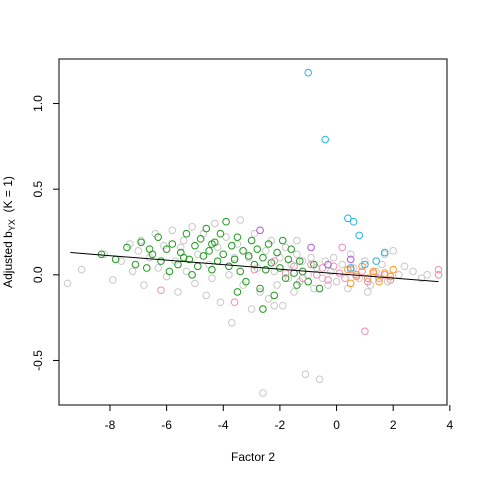 The height and width of the screenshot is (480, 480). I want to click on fit-line-layer, so click(254, 267).